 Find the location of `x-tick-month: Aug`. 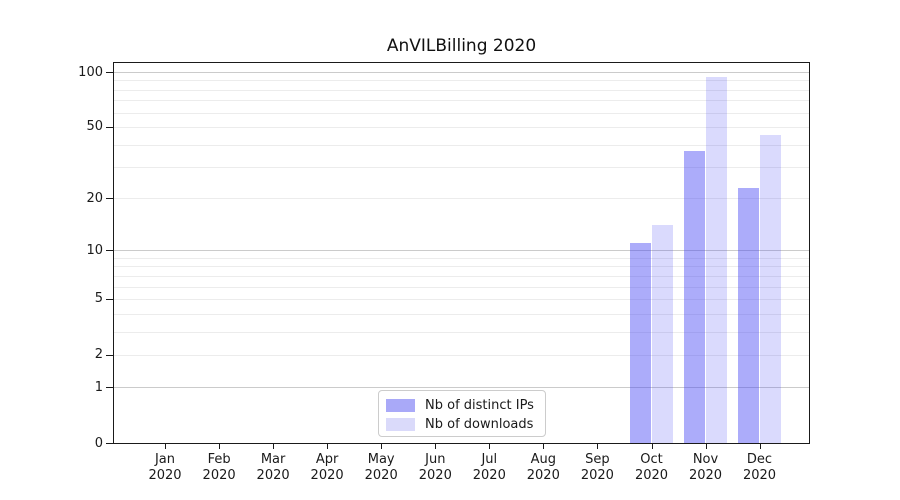

x-tick-month: Aug is located at coordinates (543, 459).